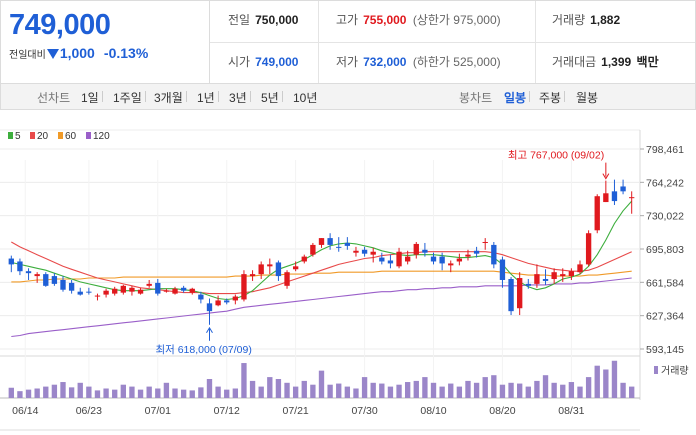  I want to click on volume-info: 거래량 1,882, so click(586, 20).